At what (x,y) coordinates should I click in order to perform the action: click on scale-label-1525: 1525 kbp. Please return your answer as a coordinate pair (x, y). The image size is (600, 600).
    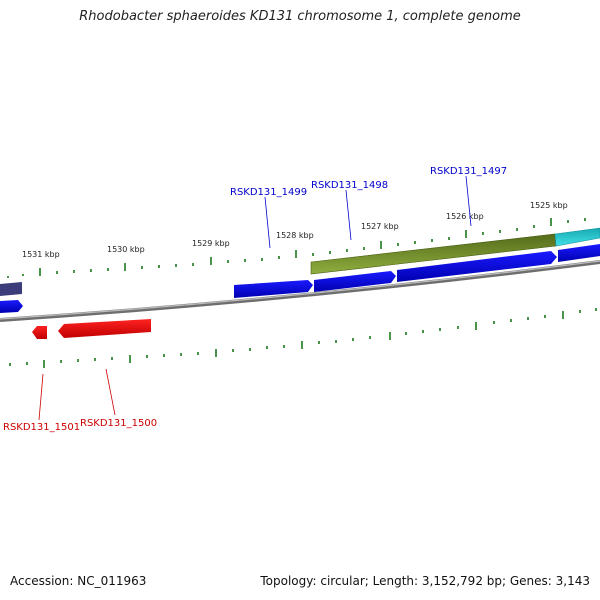
    Looking at the image, I should click on (549, 205).